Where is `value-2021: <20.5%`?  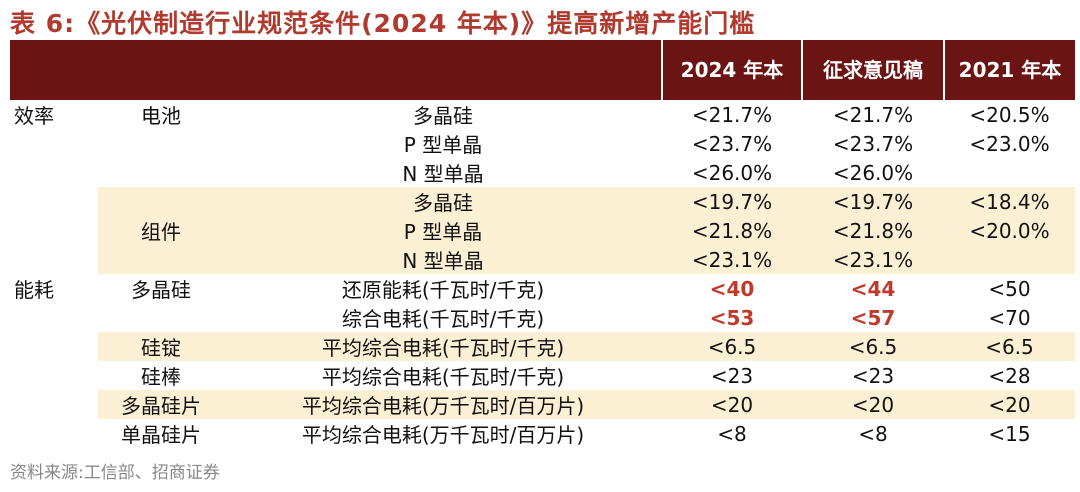 value-2021: <20.5% is located at coordinates (1009, 114).